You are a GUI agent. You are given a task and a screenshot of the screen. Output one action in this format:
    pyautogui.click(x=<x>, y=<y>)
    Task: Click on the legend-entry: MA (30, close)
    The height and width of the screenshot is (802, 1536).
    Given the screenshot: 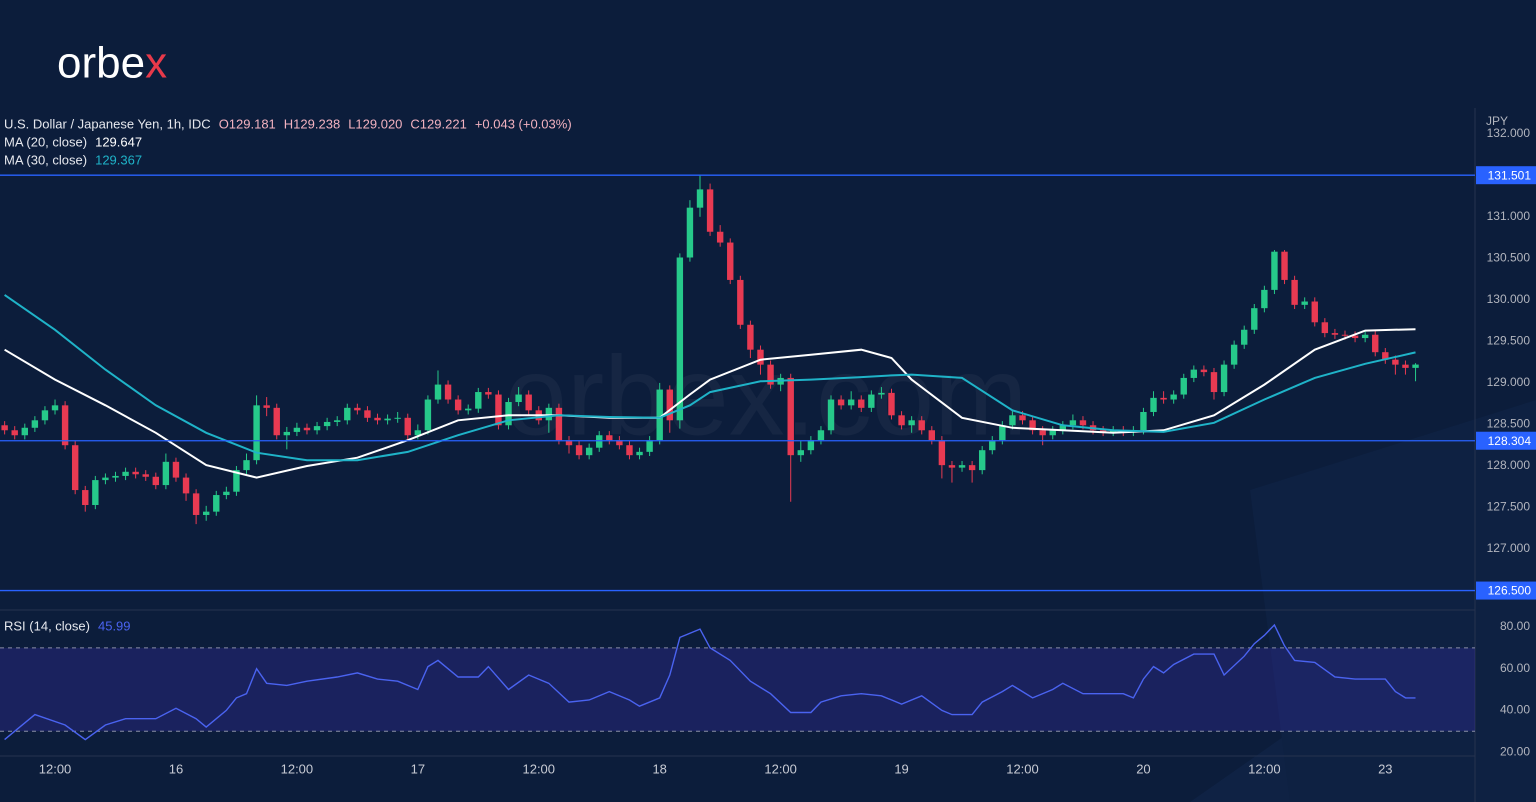 What is the action you would take?
    pyautogui.click(x=45, y=159)
    